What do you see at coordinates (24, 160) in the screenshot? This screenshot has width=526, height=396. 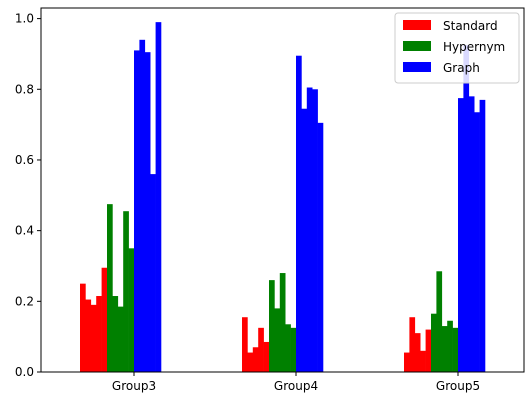 I see `y-tick-label: 0.6` at bounding box center [24, 160].